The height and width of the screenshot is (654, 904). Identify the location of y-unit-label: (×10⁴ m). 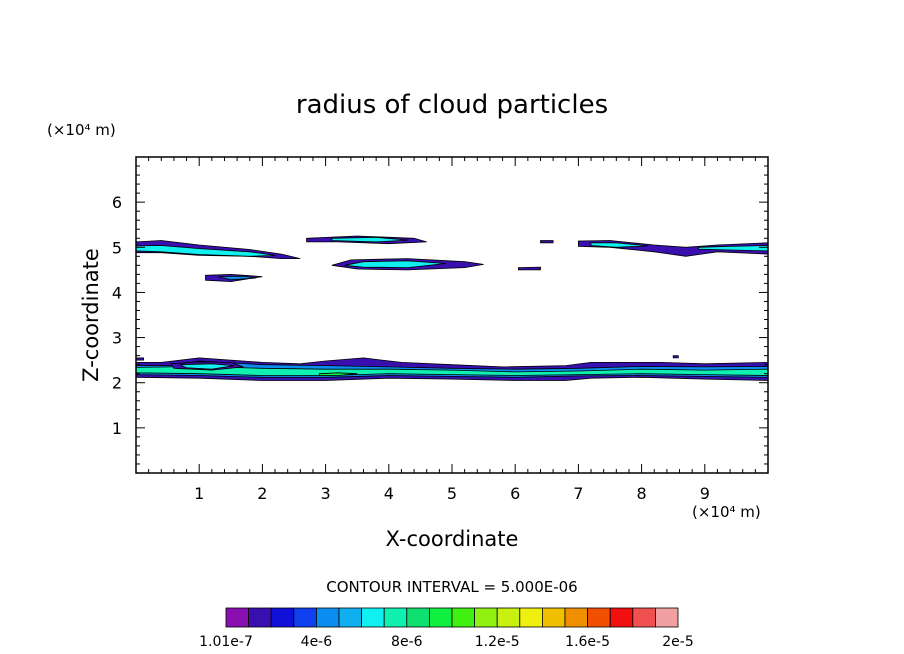
(81, 130).